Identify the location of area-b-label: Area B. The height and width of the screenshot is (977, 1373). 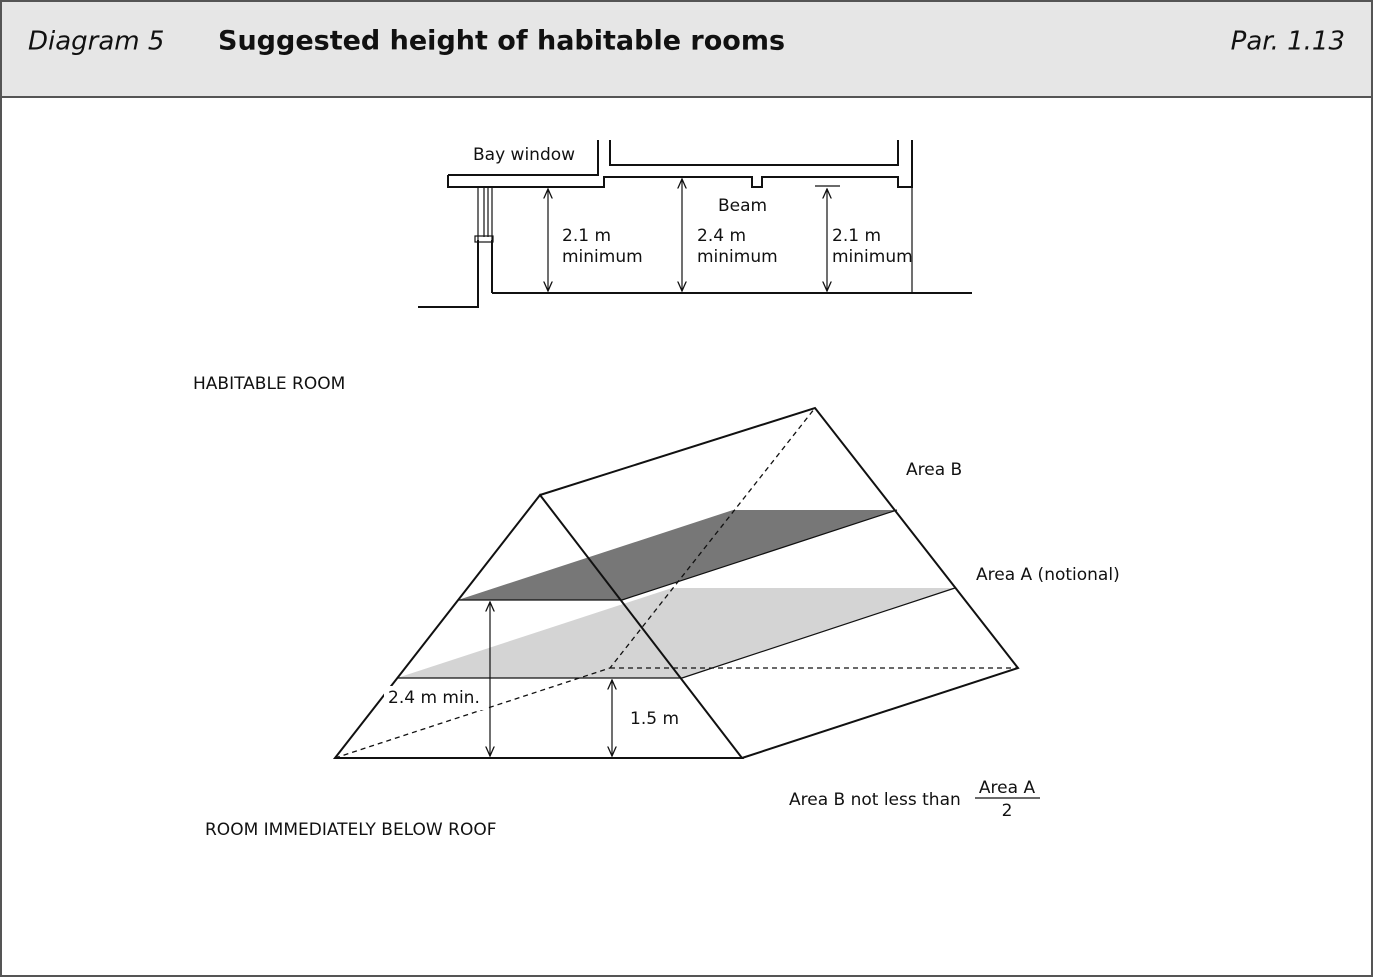
(934, 470).